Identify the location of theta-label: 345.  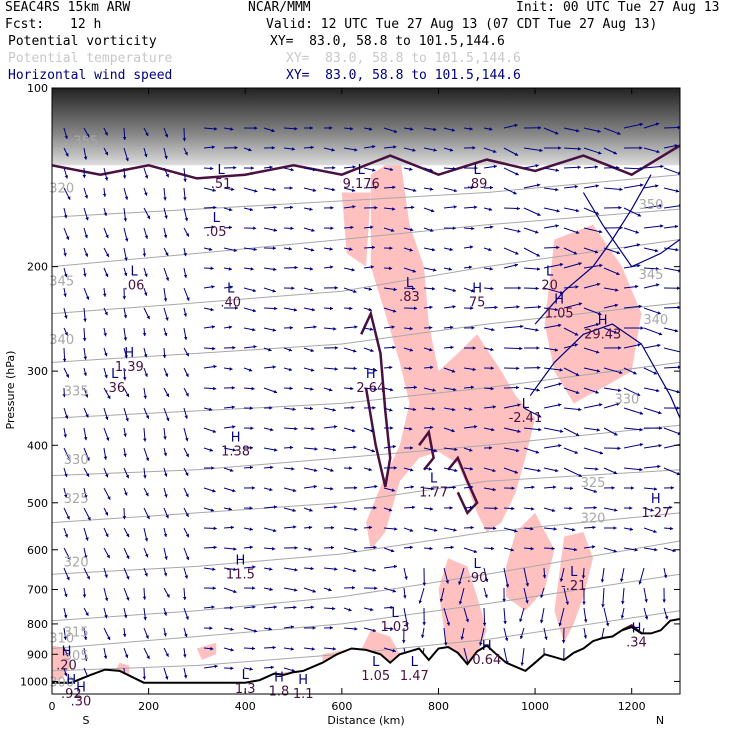
(651, 275).